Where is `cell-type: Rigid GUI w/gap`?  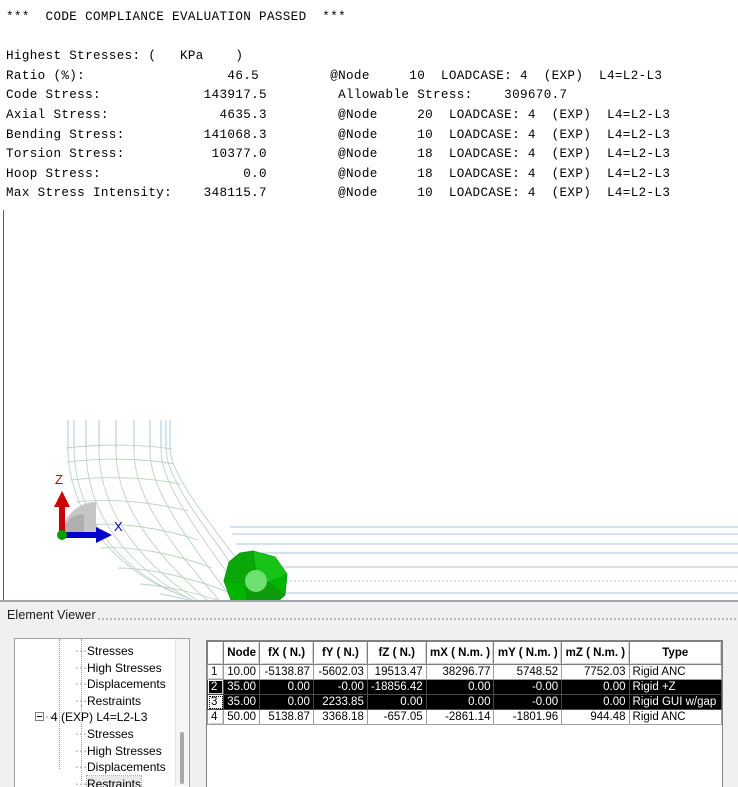 cell-type: Rigid GUI w/gap is located at coordinates (675, 702).